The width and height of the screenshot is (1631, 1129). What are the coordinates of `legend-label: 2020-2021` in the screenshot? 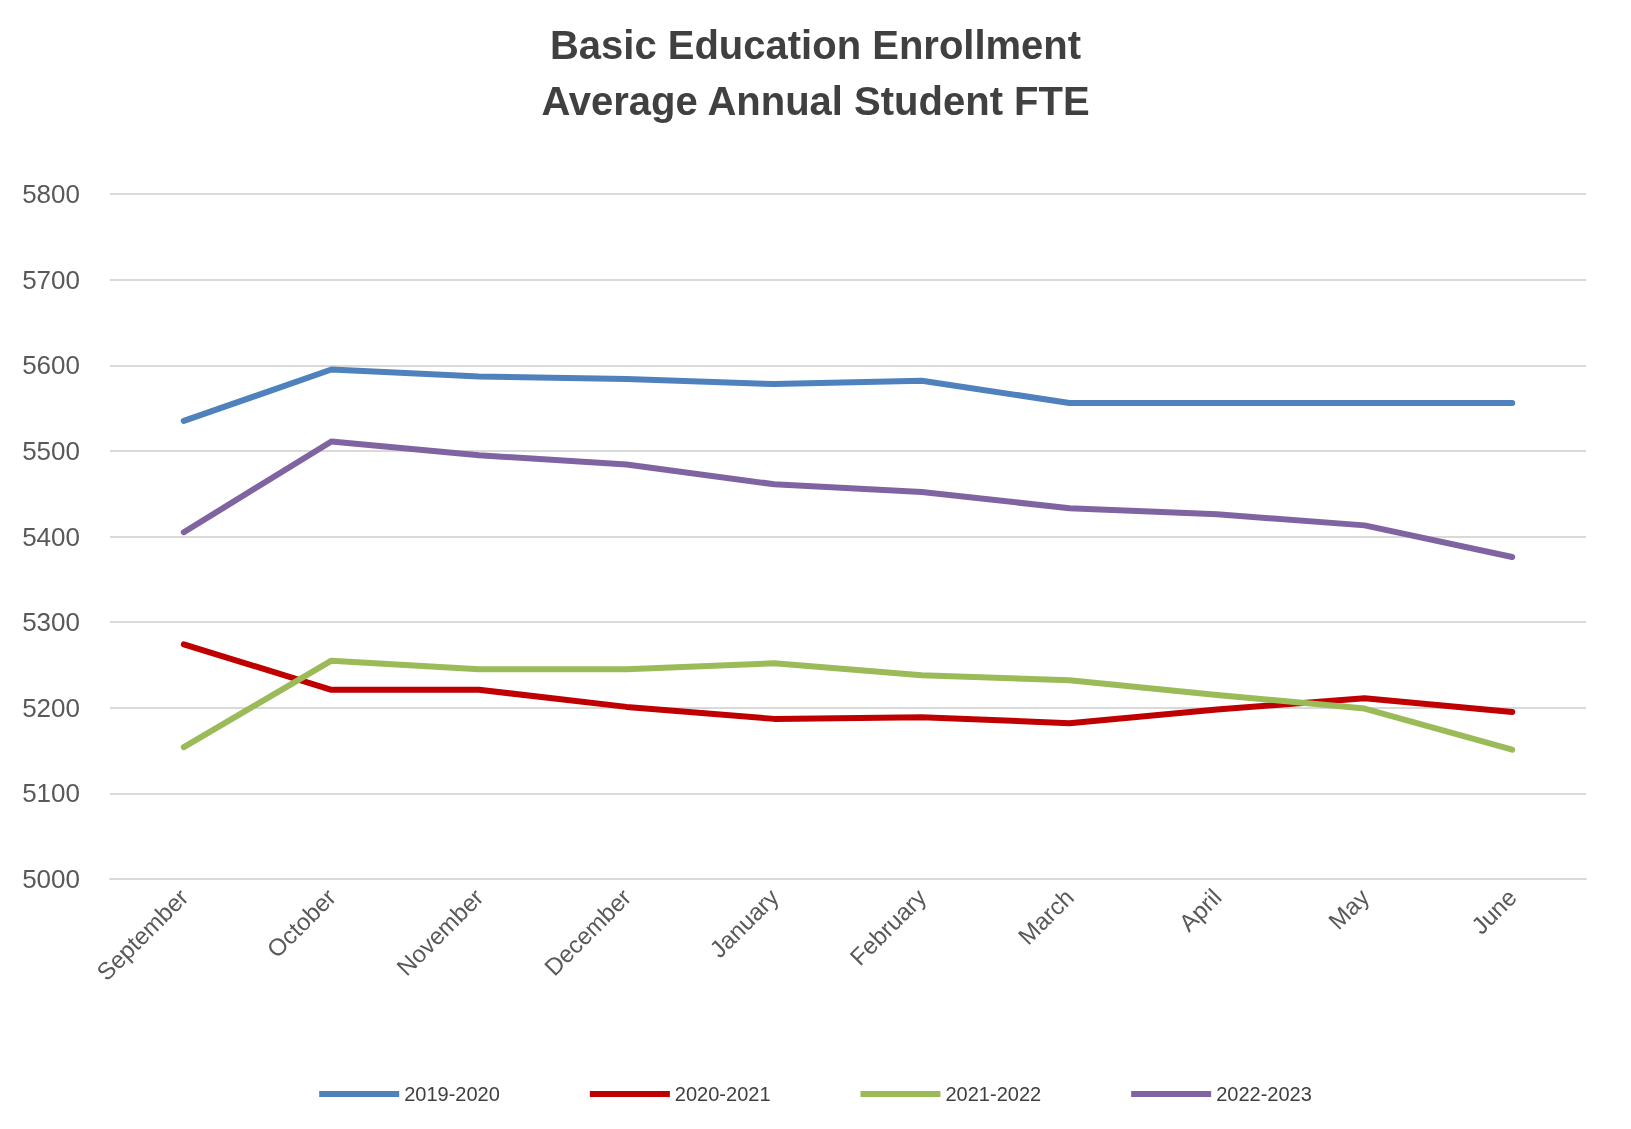 It's located at (722, 1094).